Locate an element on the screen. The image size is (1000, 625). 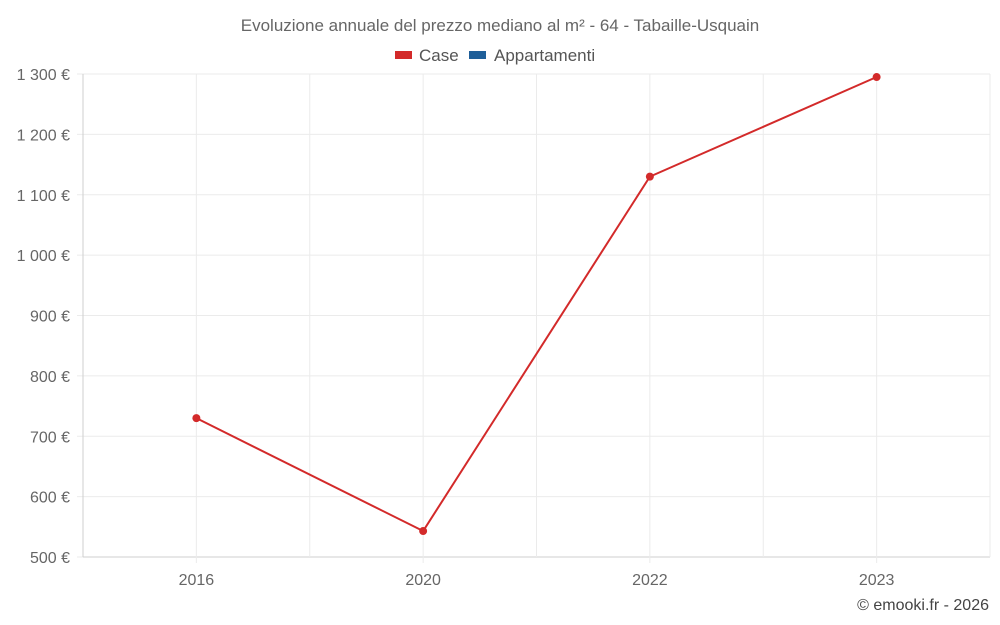
legend-swatch-appartamenti is located at coordinates (477, 55).